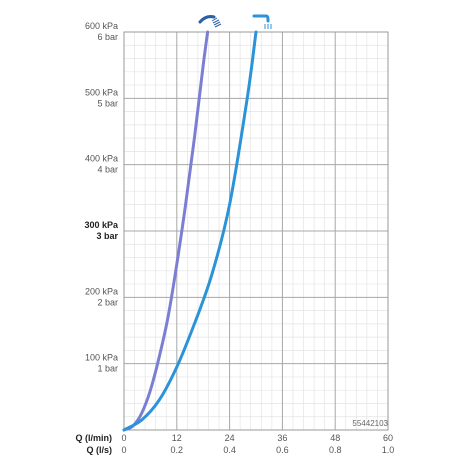  What do you see at coordinates (107, 37) in the screenshot?
I see `y-tick-label-bar: 6 bar` at bounding box center [107, 37].